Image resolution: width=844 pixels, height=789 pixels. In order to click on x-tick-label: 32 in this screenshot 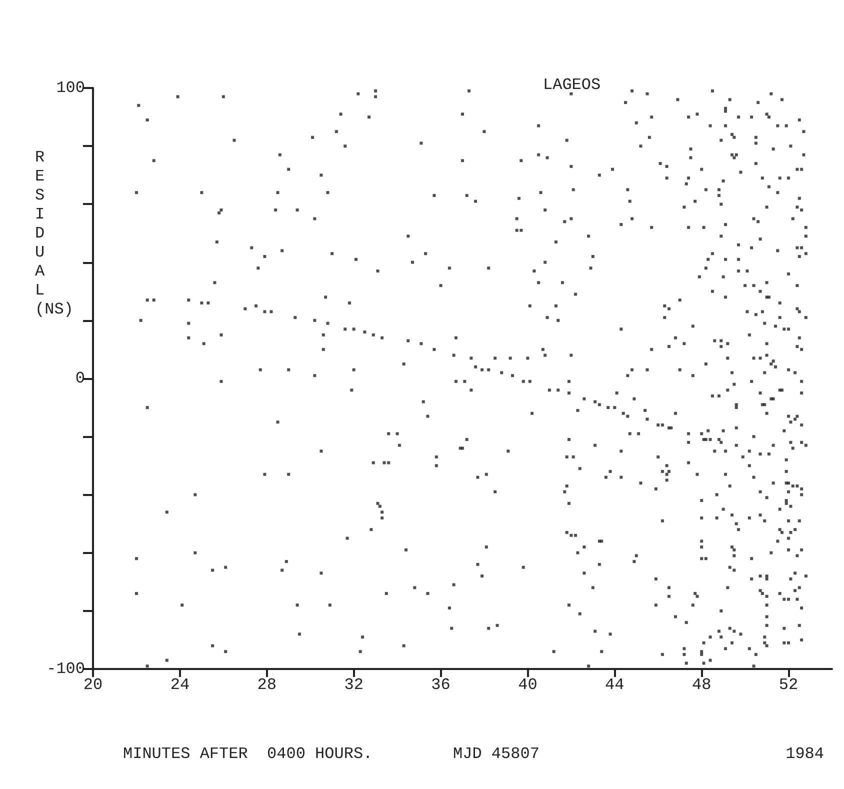, I will do `click(354, 685)`.